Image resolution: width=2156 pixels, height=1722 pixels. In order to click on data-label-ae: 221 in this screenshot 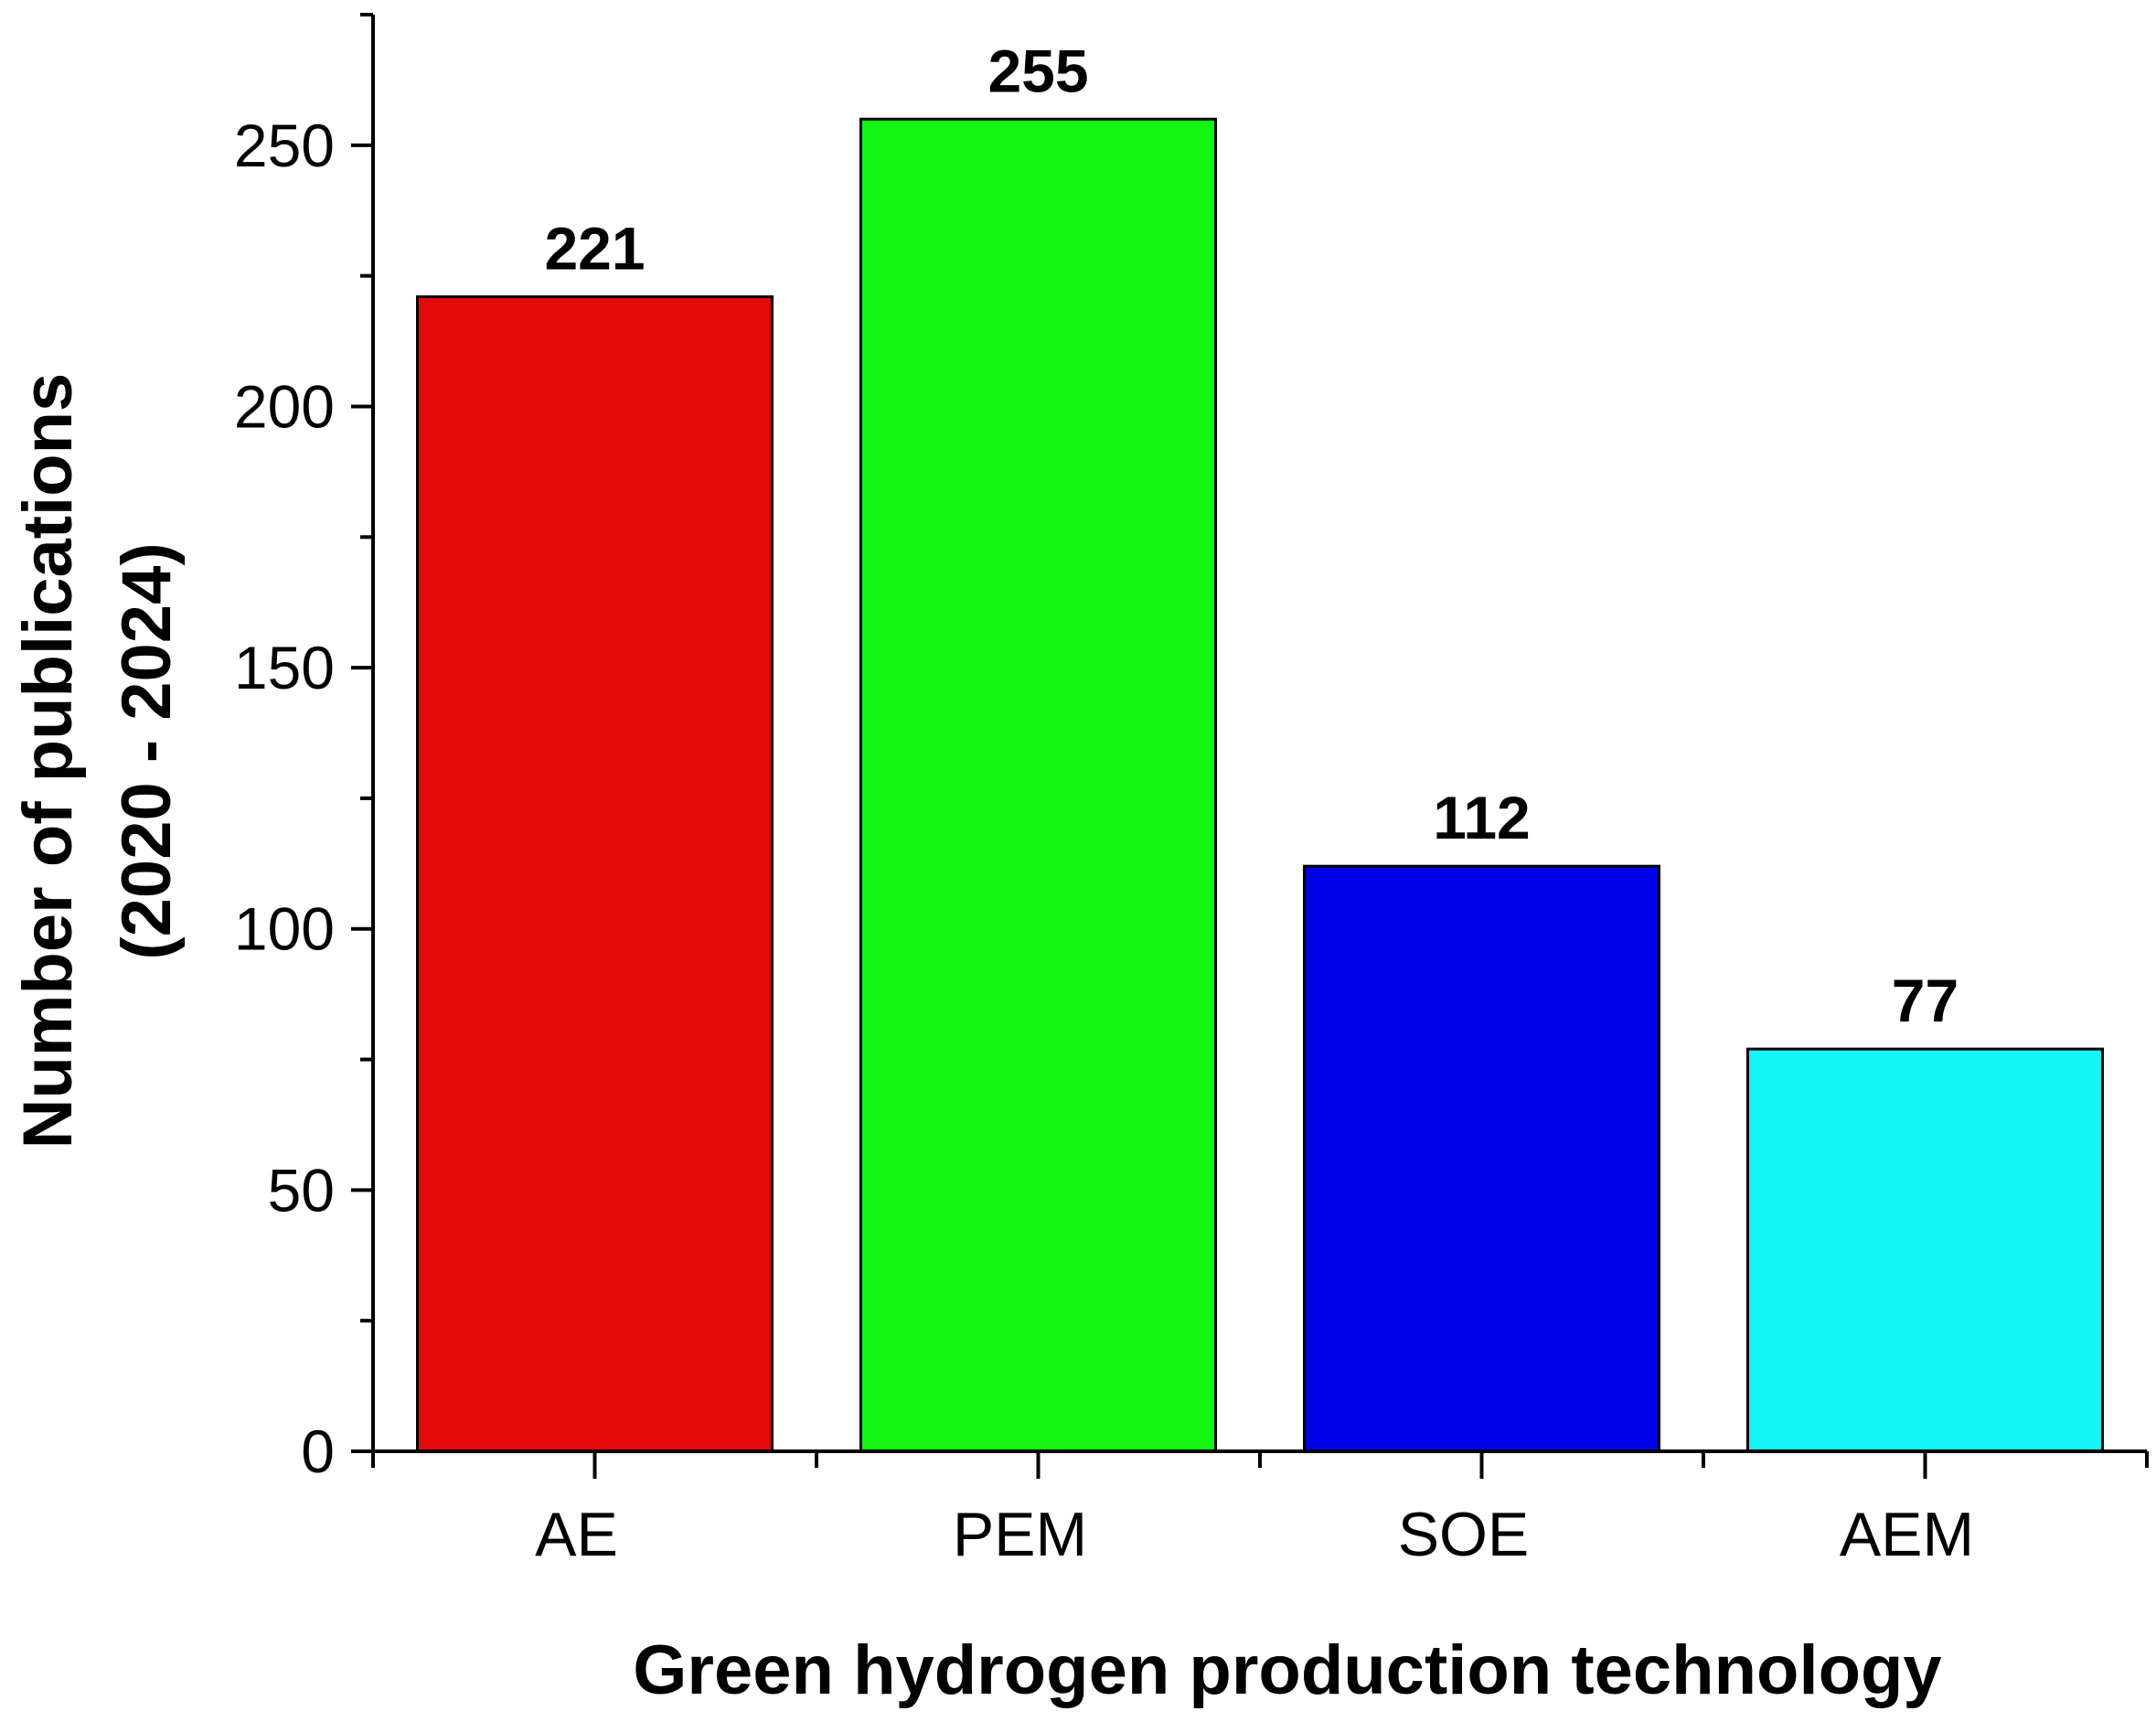, I will do `click(594, 248)`.